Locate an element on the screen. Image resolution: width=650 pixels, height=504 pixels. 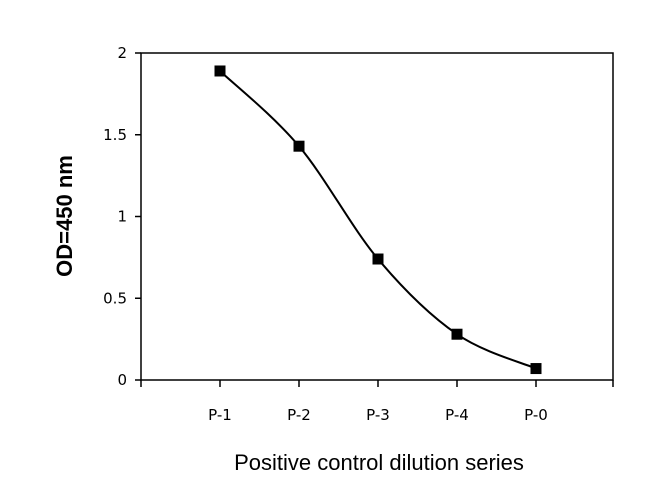
y-tick-label: 0 is located at coordinates (122, 380).